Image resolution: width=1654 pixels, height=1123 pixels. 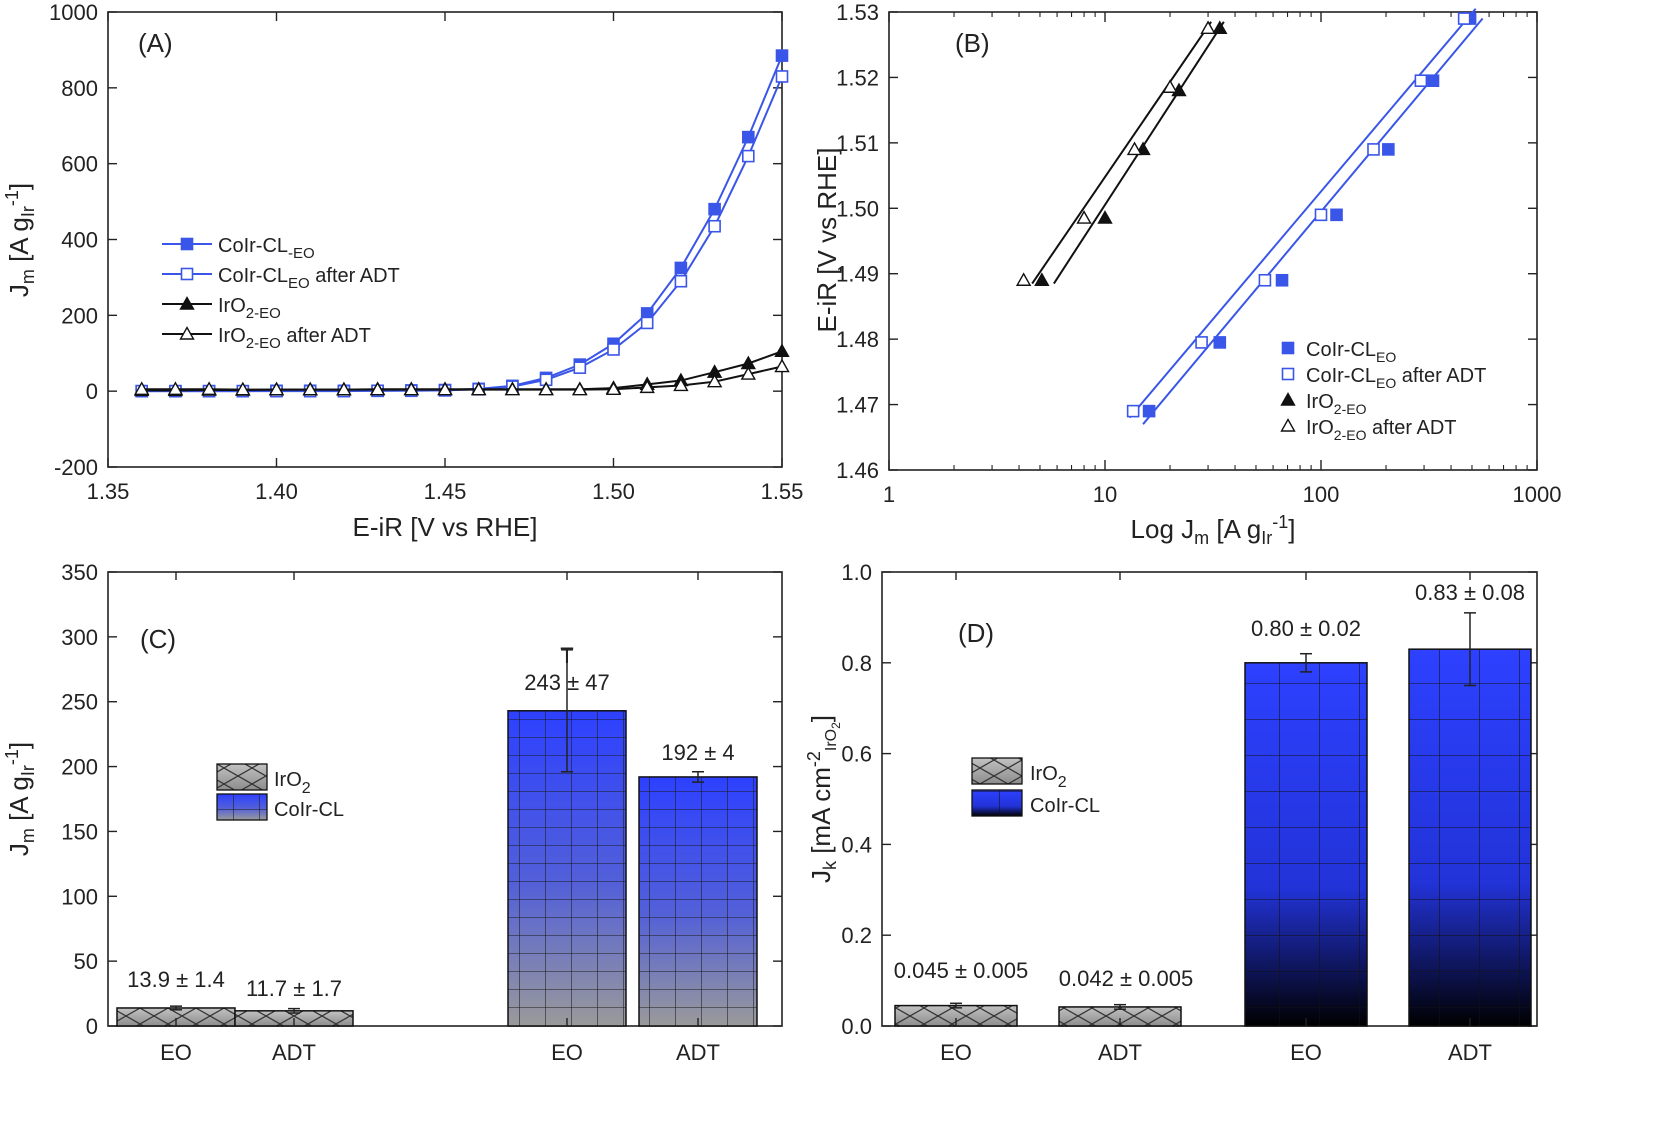 I want to click on x-tick-label-b: 1000, so click(x=1537, y=494).